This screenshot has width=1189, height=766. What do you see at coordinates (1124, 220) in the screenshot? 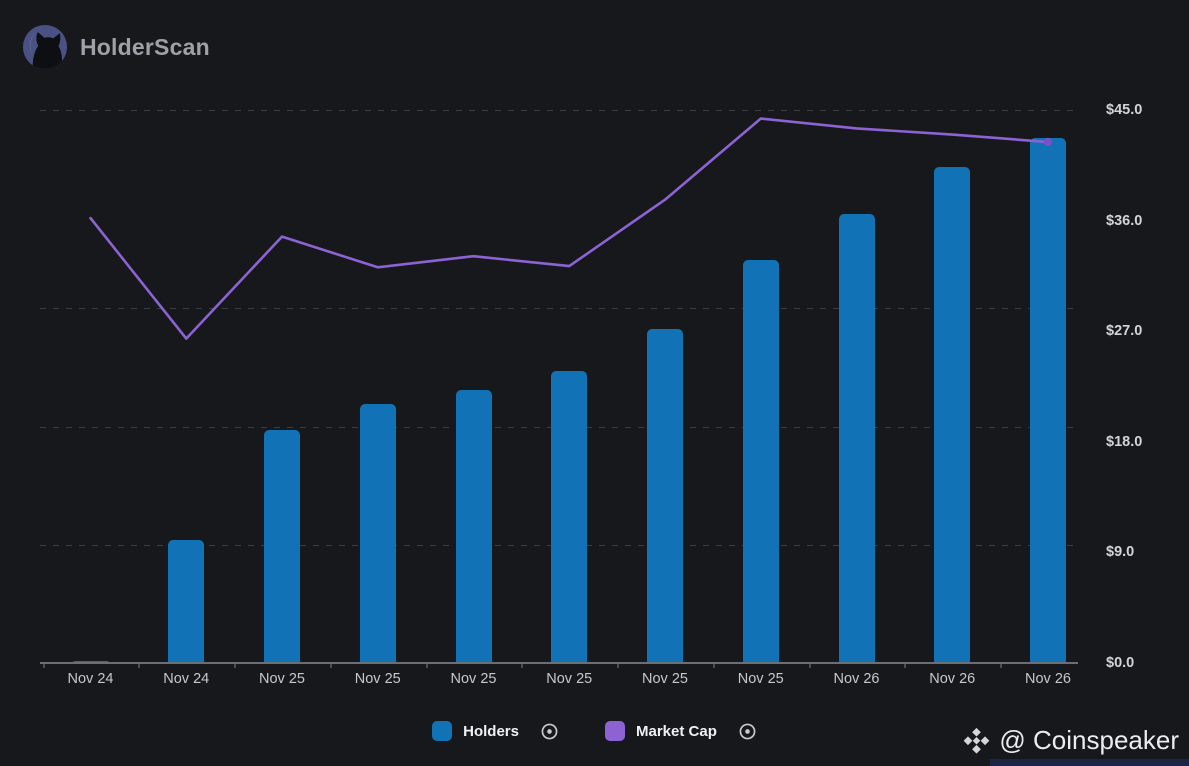
I see `y-axis-label: $36.0` at bounding box center [1124, 220].